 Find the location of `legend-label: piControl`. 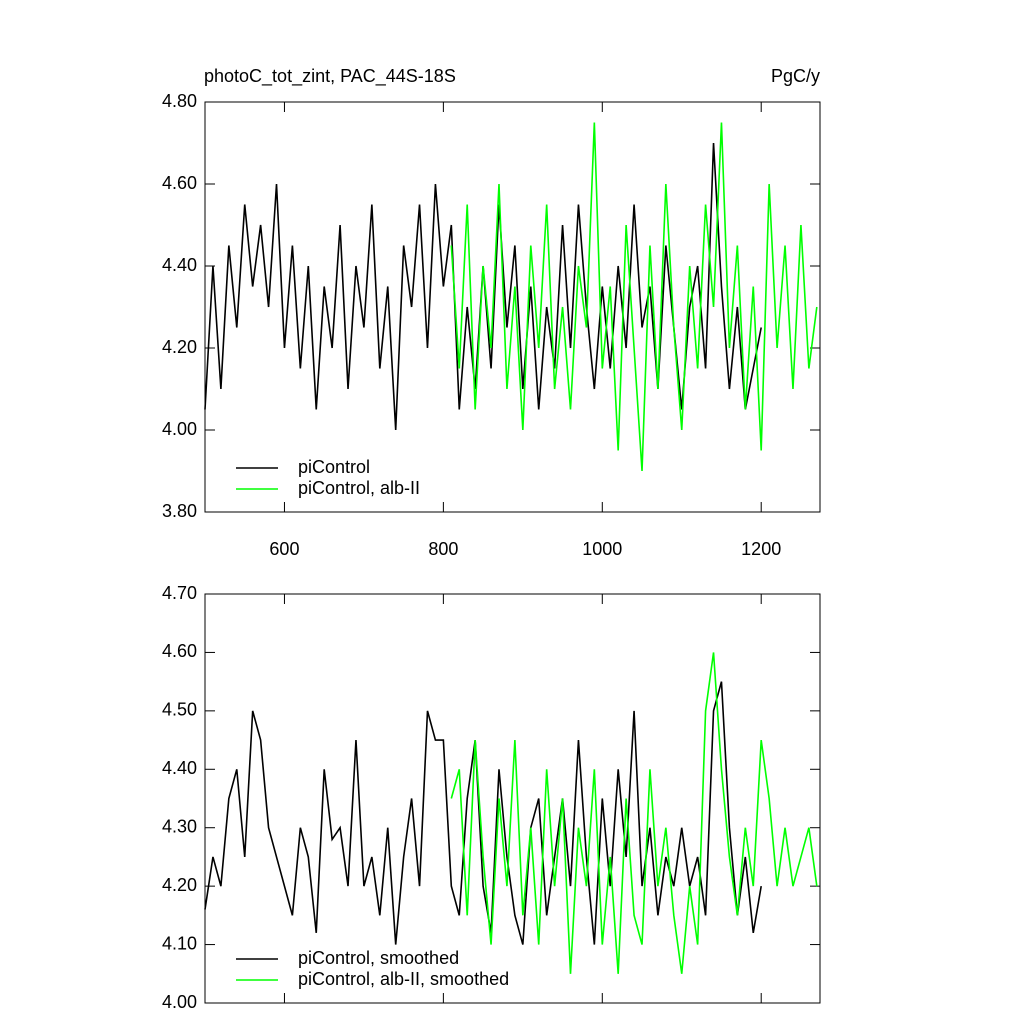

legend-label: piControl is located at coordinates (334, 467).